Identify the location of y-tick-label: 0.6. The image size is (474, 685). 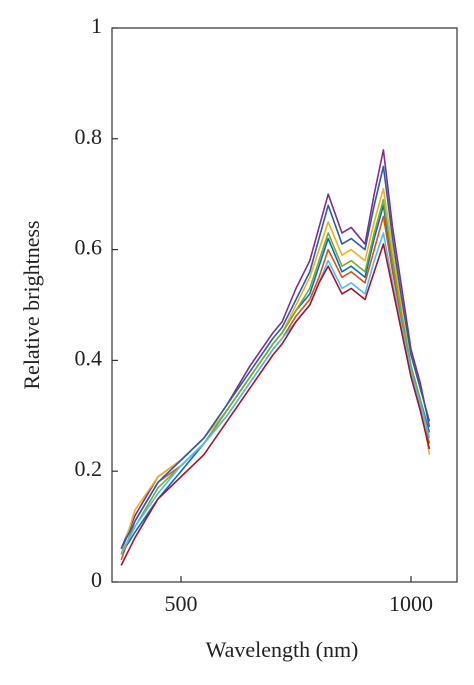
(89, 247).